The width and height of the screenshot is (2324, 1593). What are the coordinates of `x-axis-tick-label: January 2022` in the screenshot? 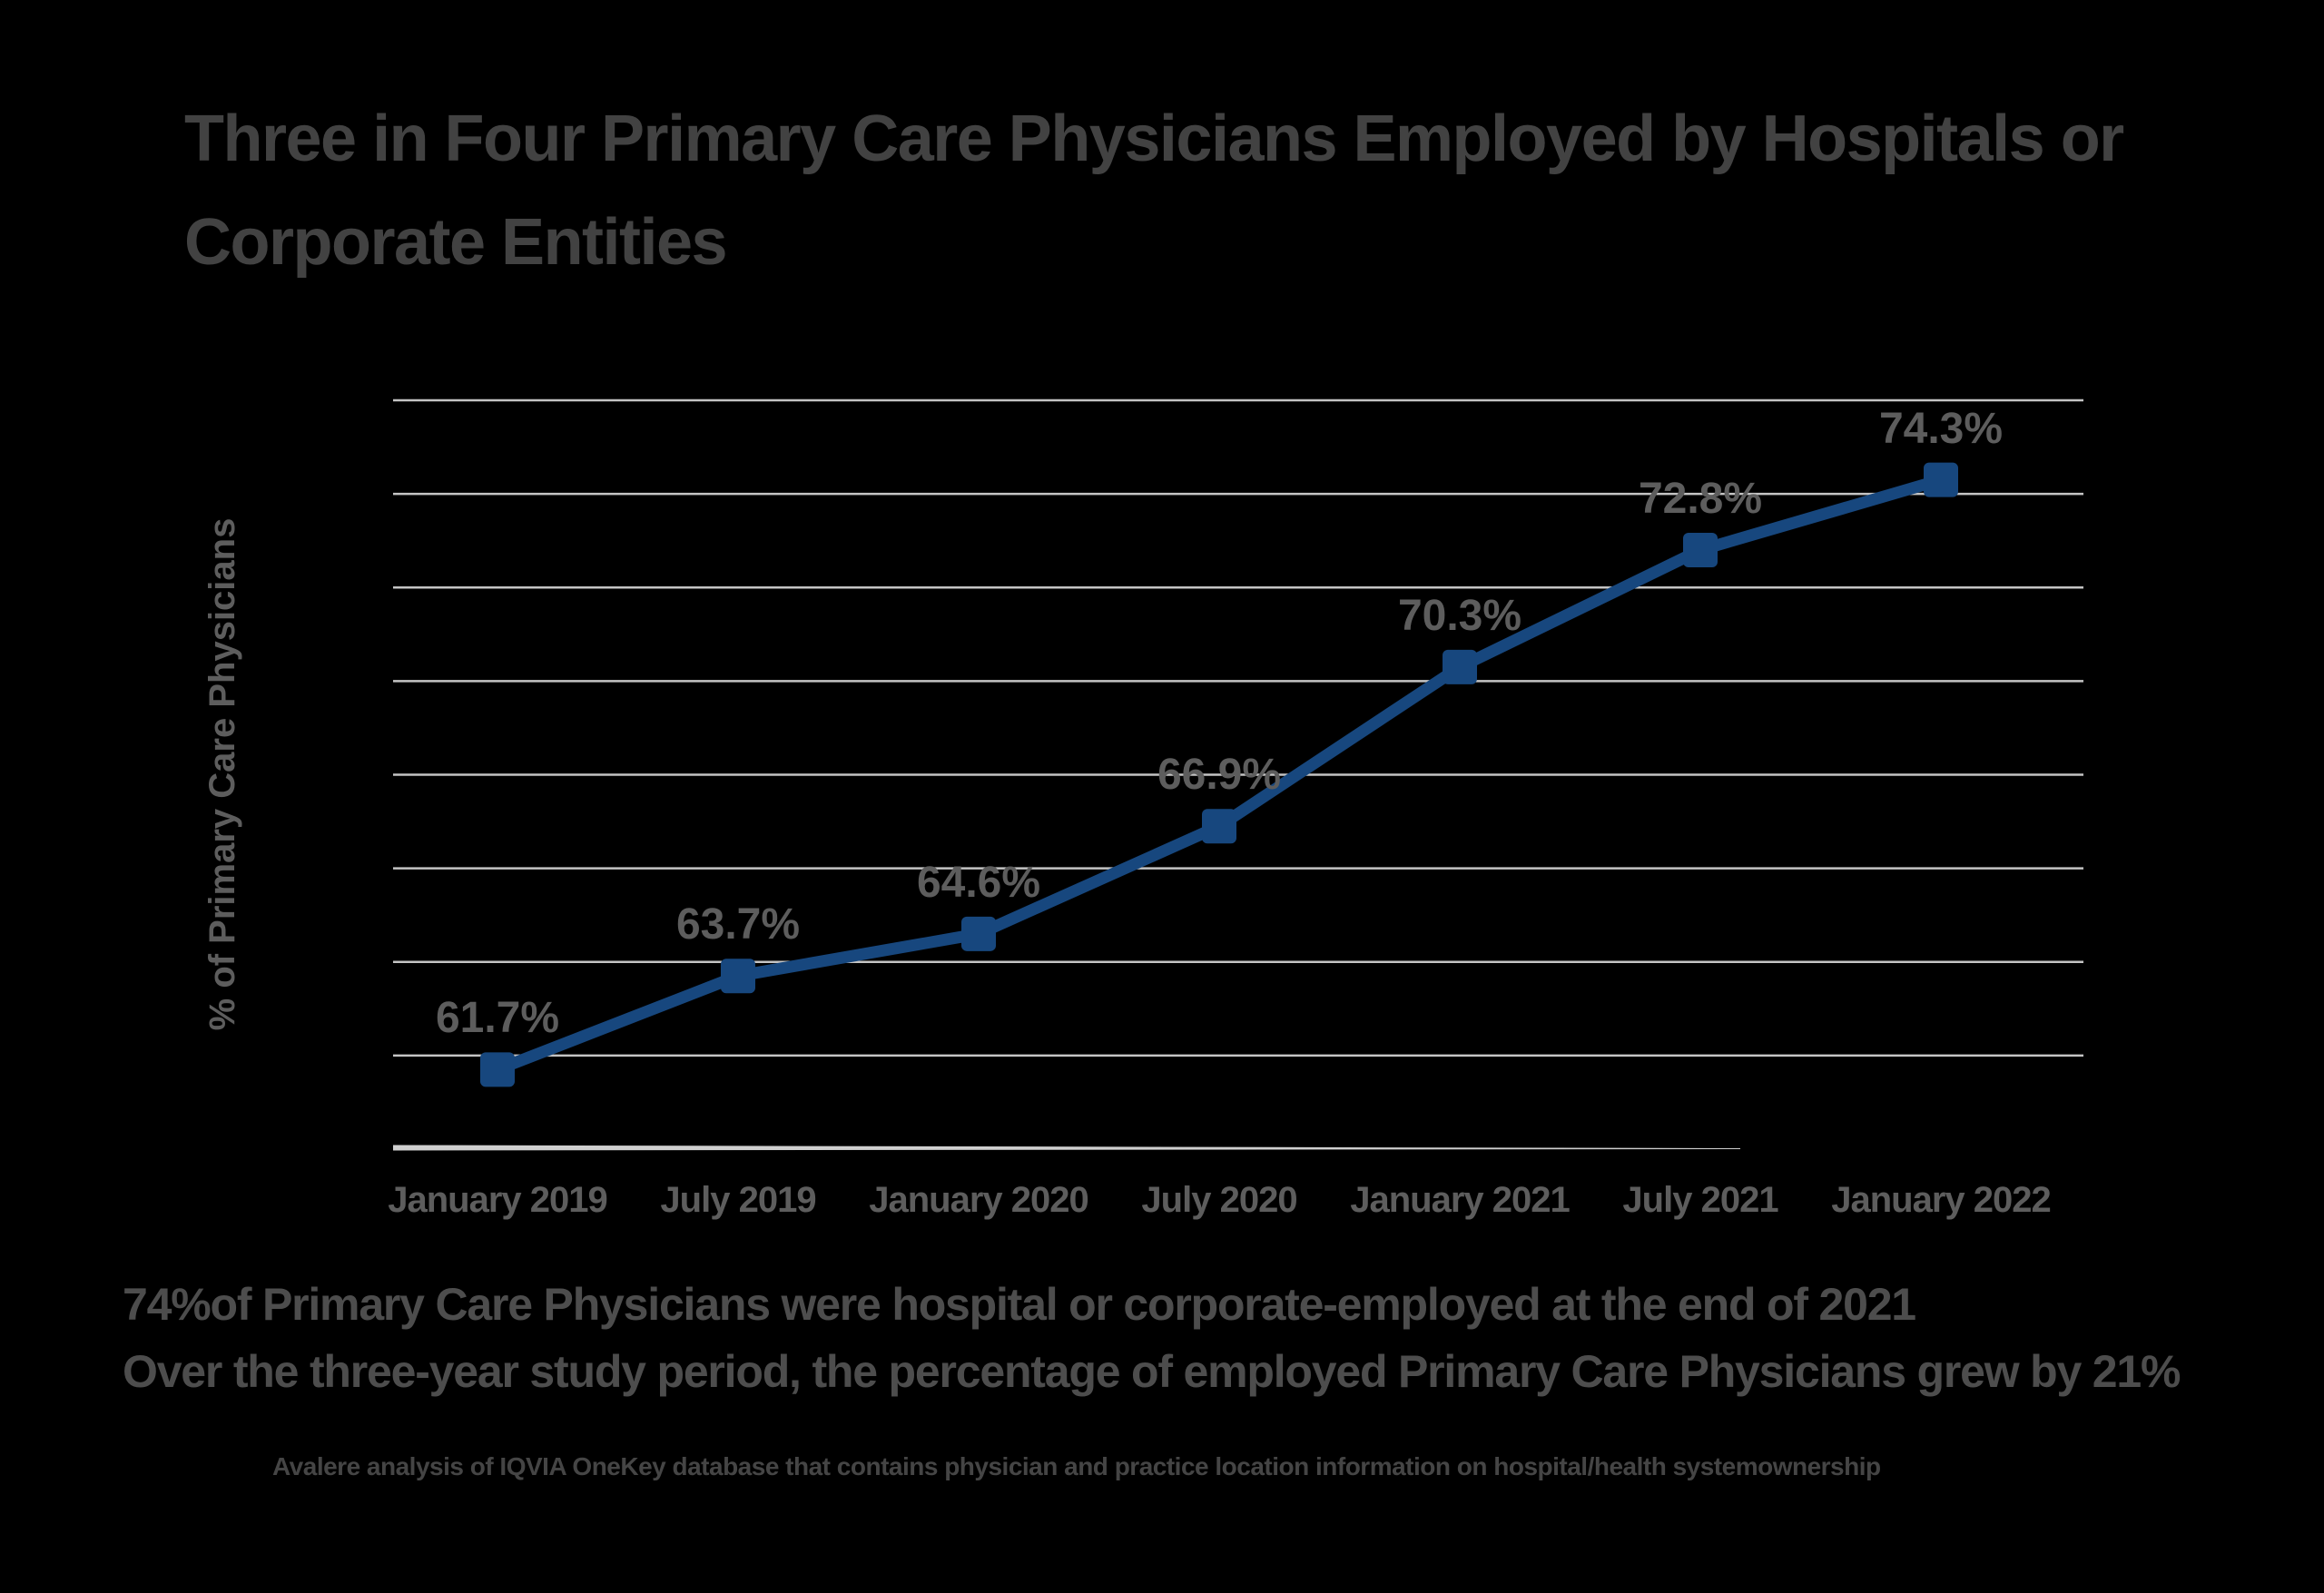 It's located at (1941, 1200).